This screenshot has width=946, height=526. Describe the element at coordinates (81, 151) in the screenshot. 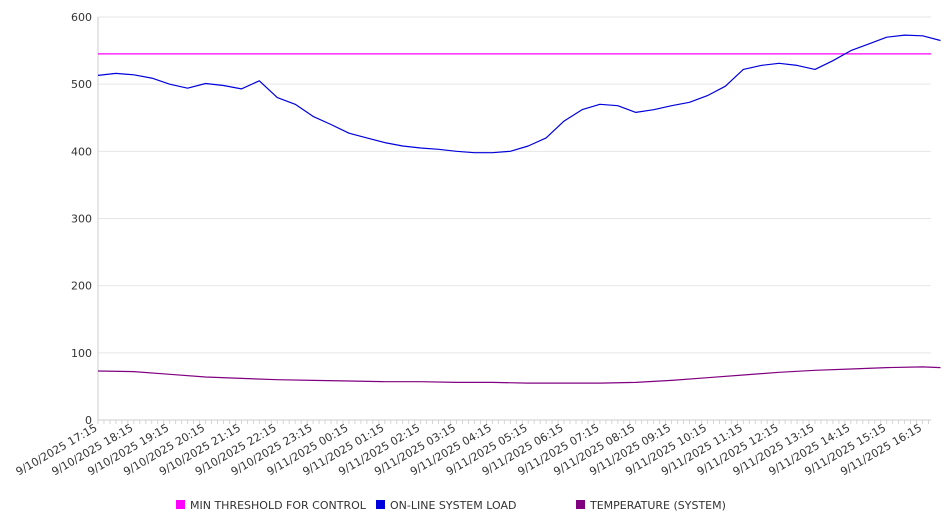

I see `y-tick-label: 400` at that location.